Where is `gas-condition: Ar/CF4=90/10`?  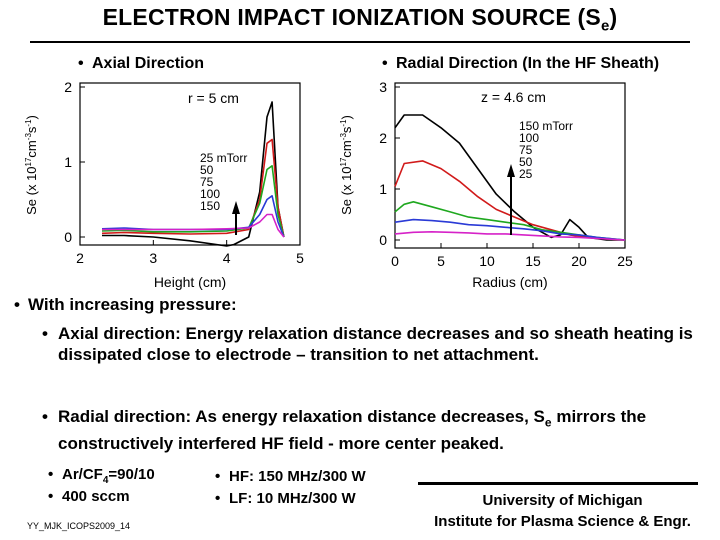
gas-condition: Ar/CF4=90/10 is located at coordinates (101, 476).